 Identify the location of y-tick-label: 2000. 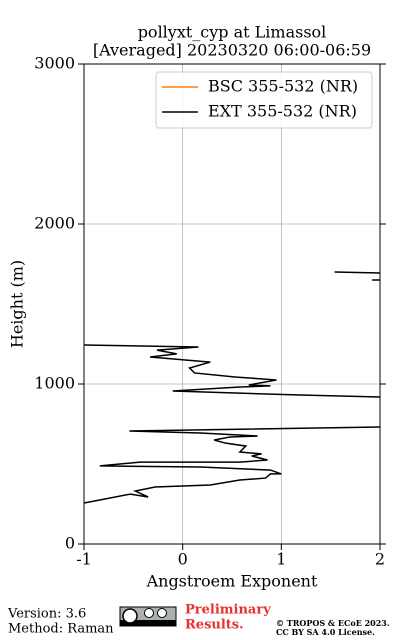
(54, 223).